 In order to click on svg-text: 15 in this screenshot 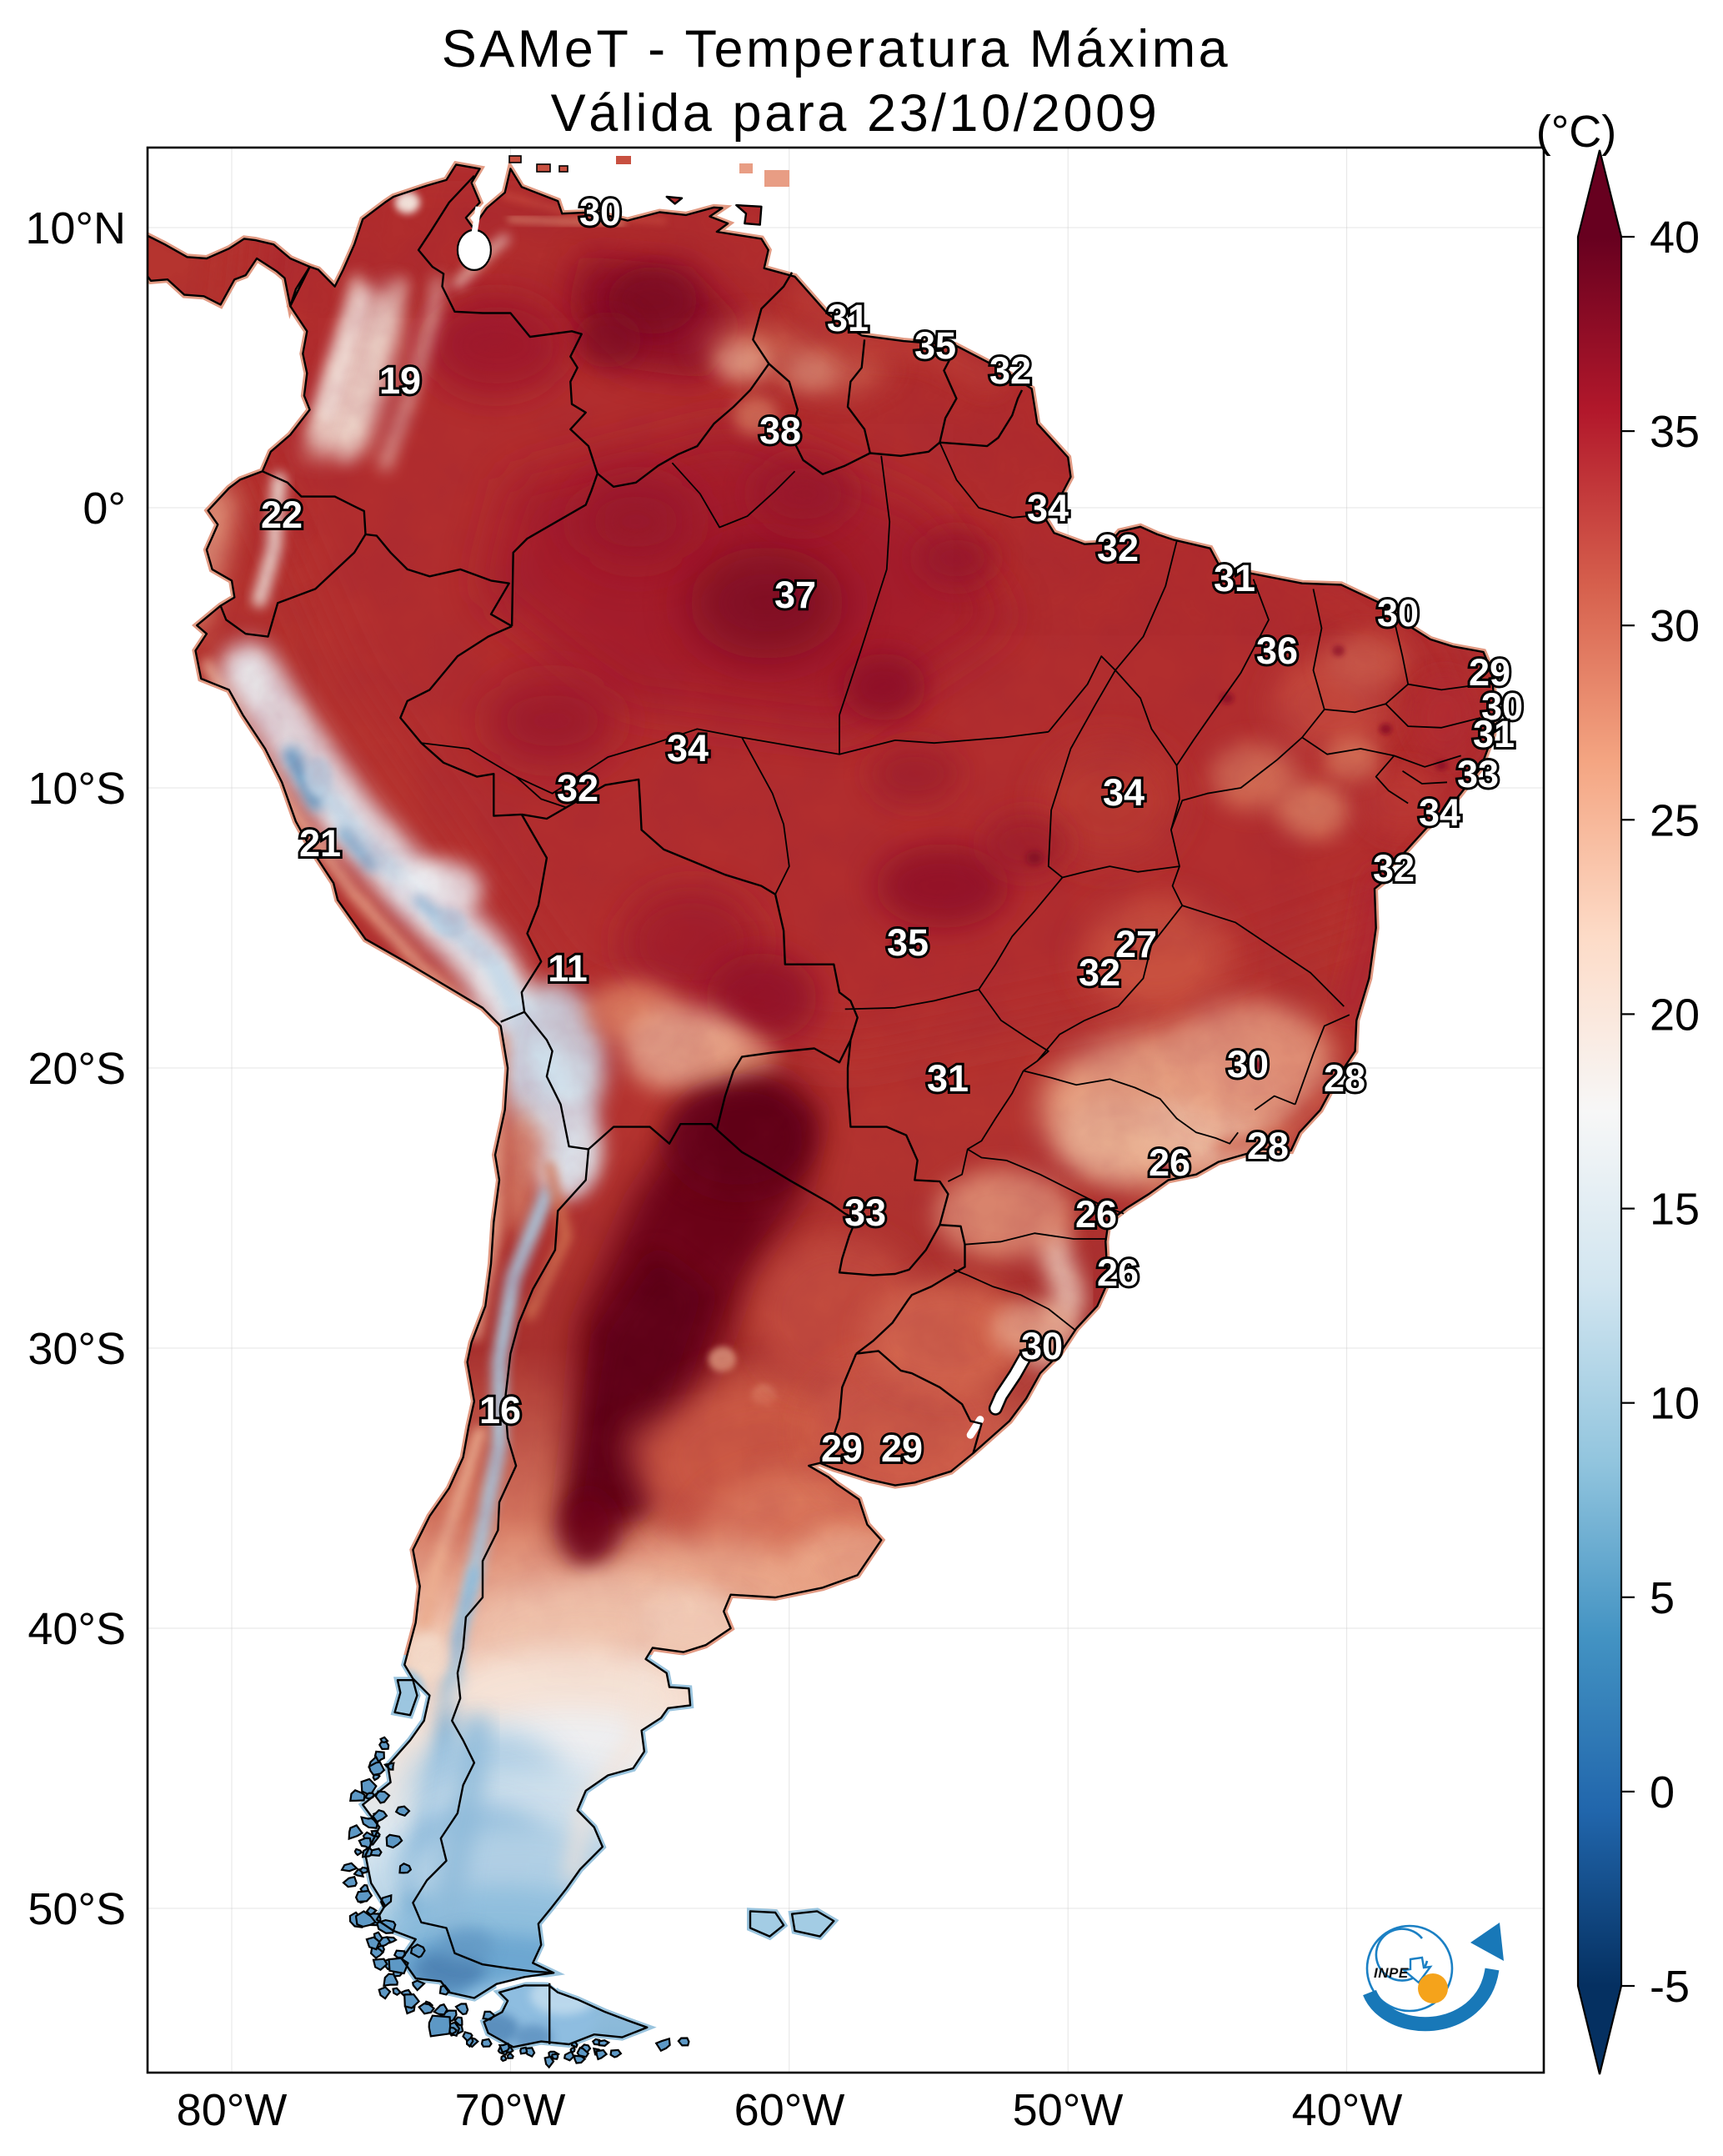, I will do `click(1675, 1210)`.